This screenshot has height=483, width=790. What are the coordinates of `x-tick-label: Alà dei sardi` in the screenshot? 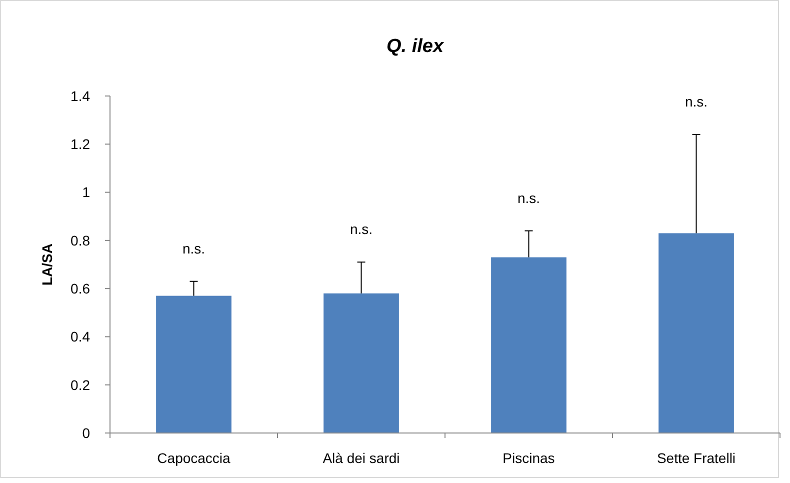 It's located at (361, 458).